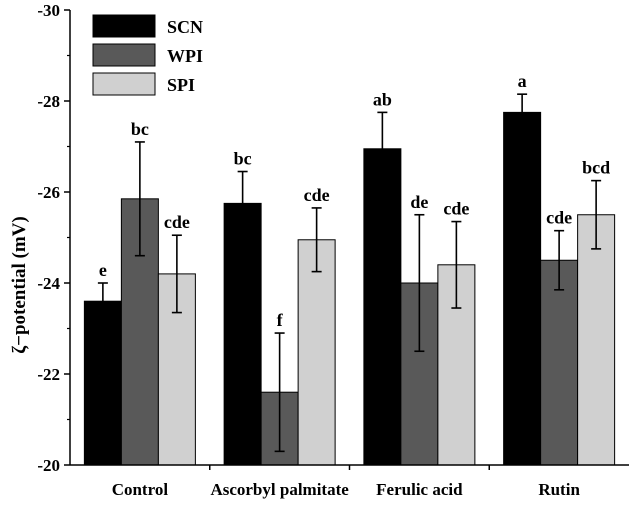 This screenshot has width=633, height=506. I want to click on significance-label-scn-0: e, so click(103, 270).